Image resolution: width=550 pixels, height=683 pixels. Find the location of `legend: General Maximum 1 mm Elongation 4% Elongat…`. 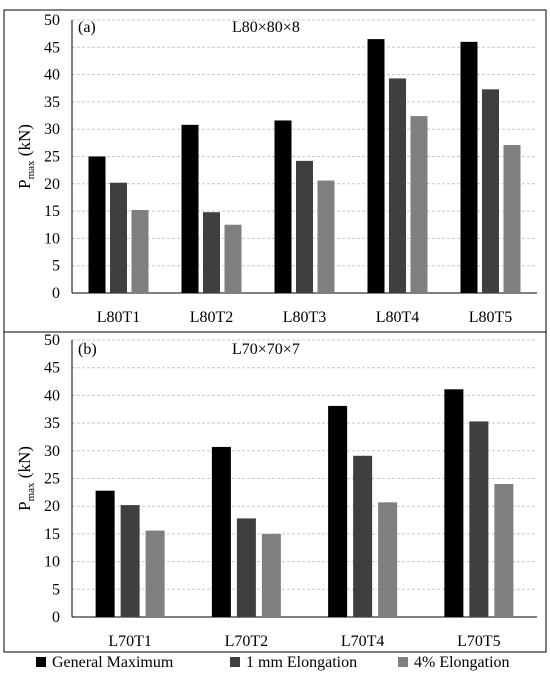

legend: General Maximum 1 mm Elongation 4% Elongat… is located at coordinates (273, 662).